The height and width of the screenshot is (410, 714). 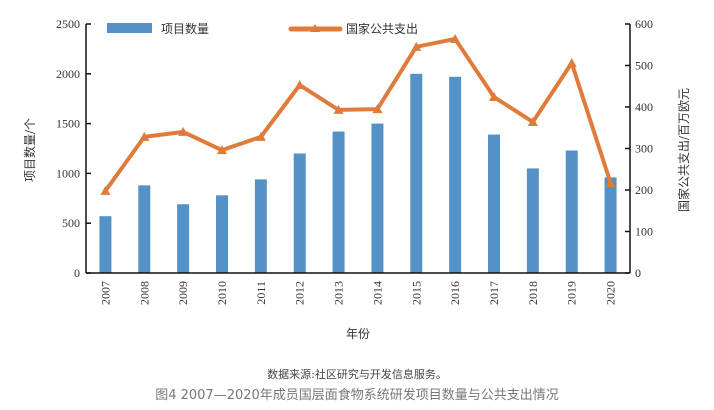 What do you see at coordinates (183, 131) in the screenshot?
I see `line-point-2009` at bounding box center [183, 131].